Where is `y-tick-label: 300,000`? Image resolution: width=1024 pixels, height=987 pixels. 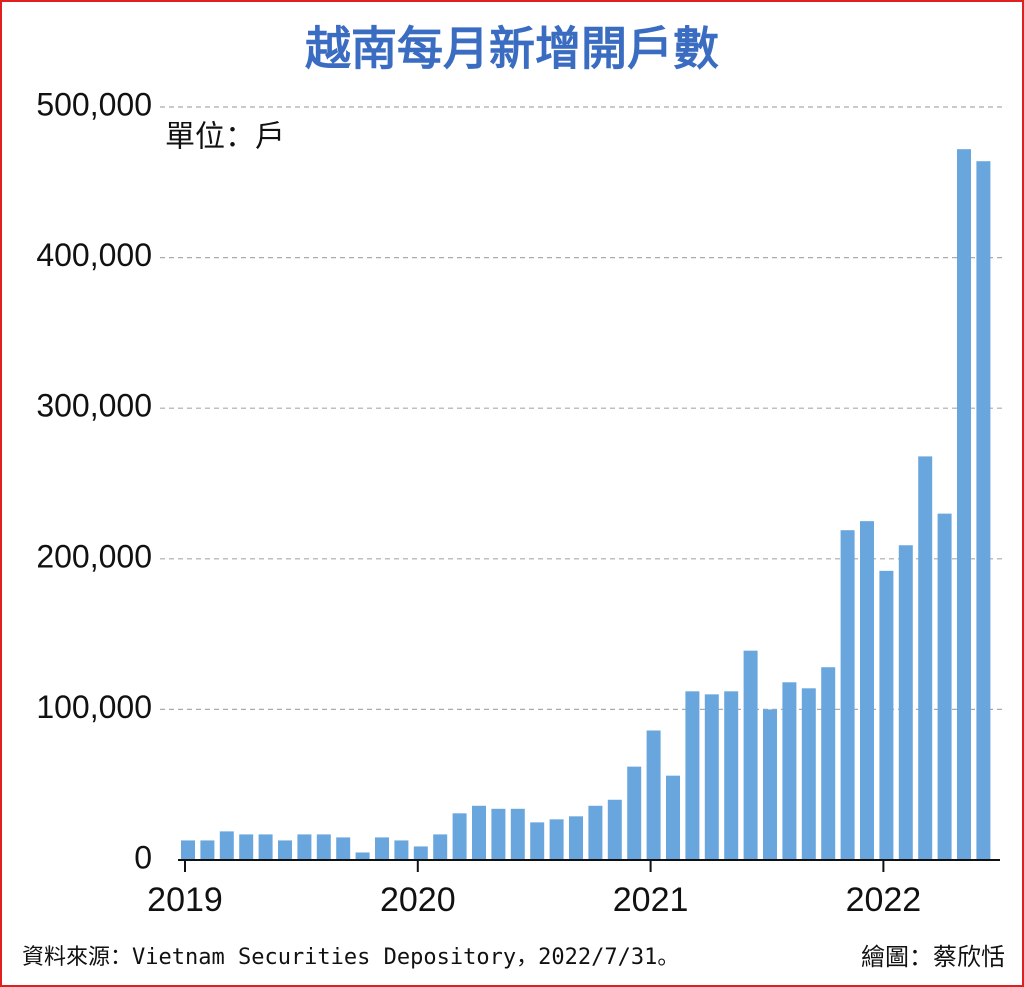
y-tick-label: 300,000 is located at coordinates (94, 406).